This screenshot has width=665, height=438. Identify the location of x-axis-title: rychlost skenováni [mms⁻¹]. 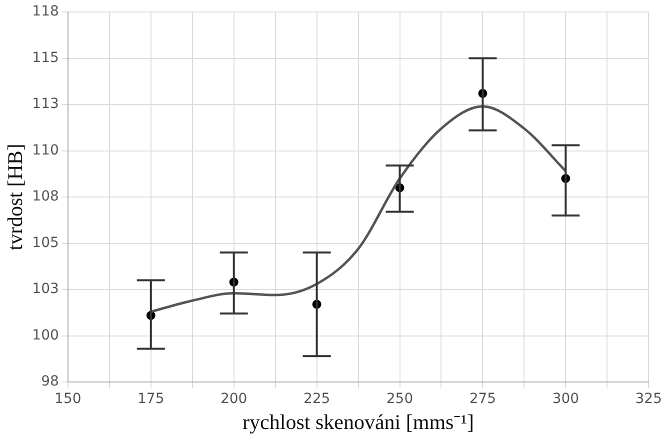
(358, 422).